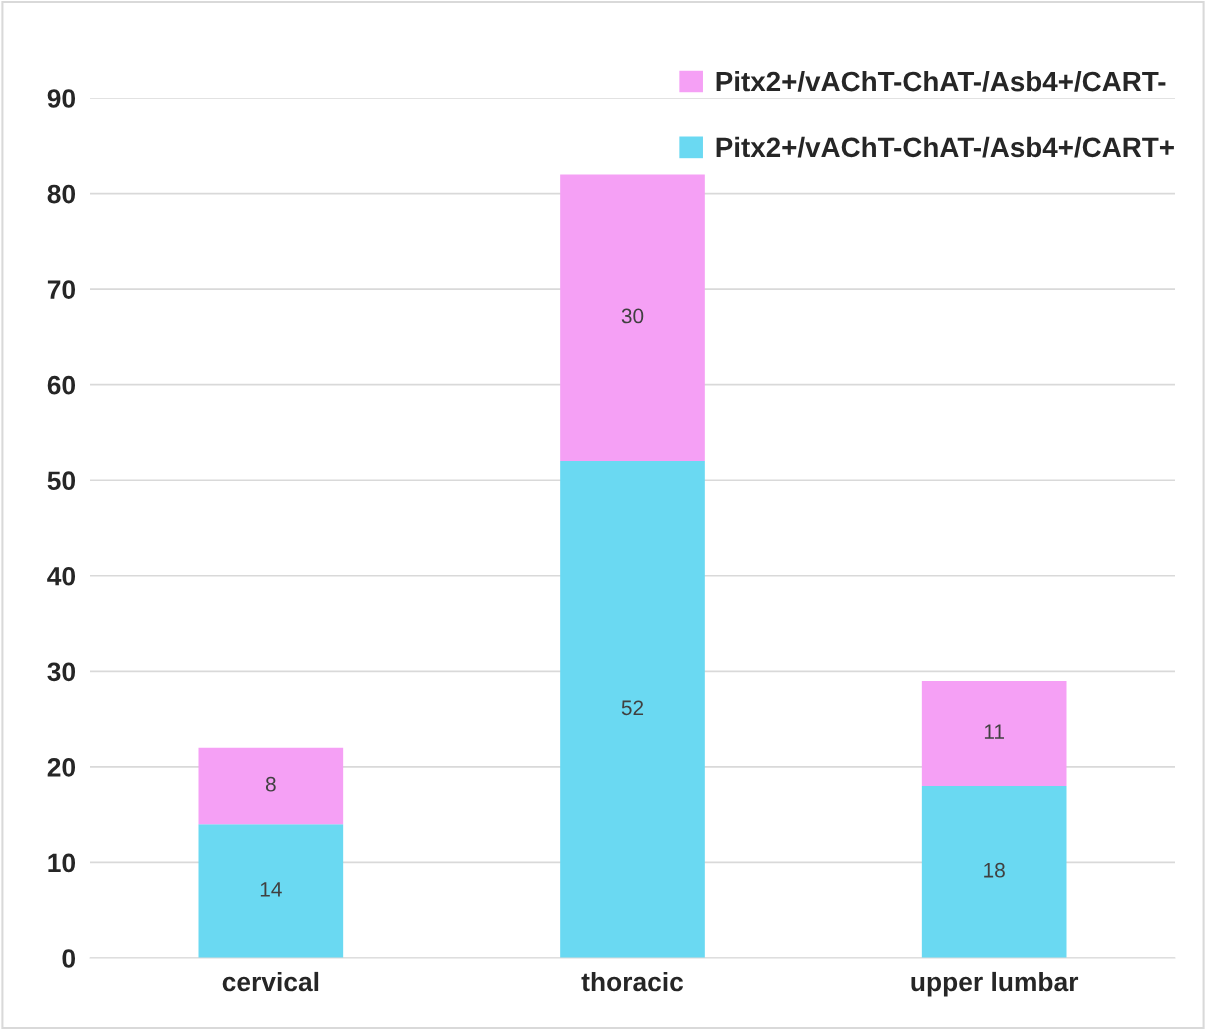 This screenshot has height=1030, width=1206. What do you see at coordinates (61, 289) in the screenshot?
I see `y-tick-label: 70` at bounding box center [61, 289].